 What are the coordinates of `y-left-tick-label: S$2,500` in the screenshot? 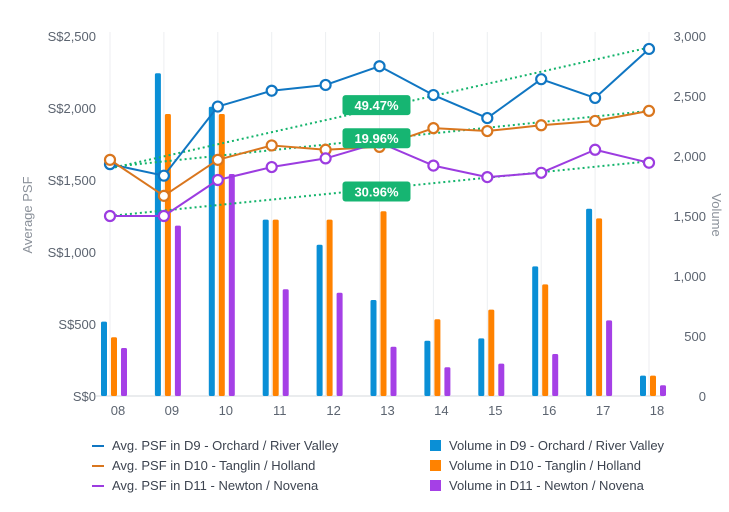 It's located at (72, 36).